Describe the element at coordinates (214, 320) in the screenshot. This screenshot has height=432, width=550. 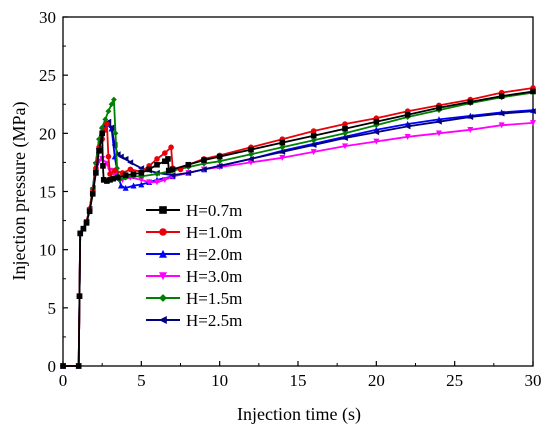
I see `legend-label: H=2.5m` at that location.